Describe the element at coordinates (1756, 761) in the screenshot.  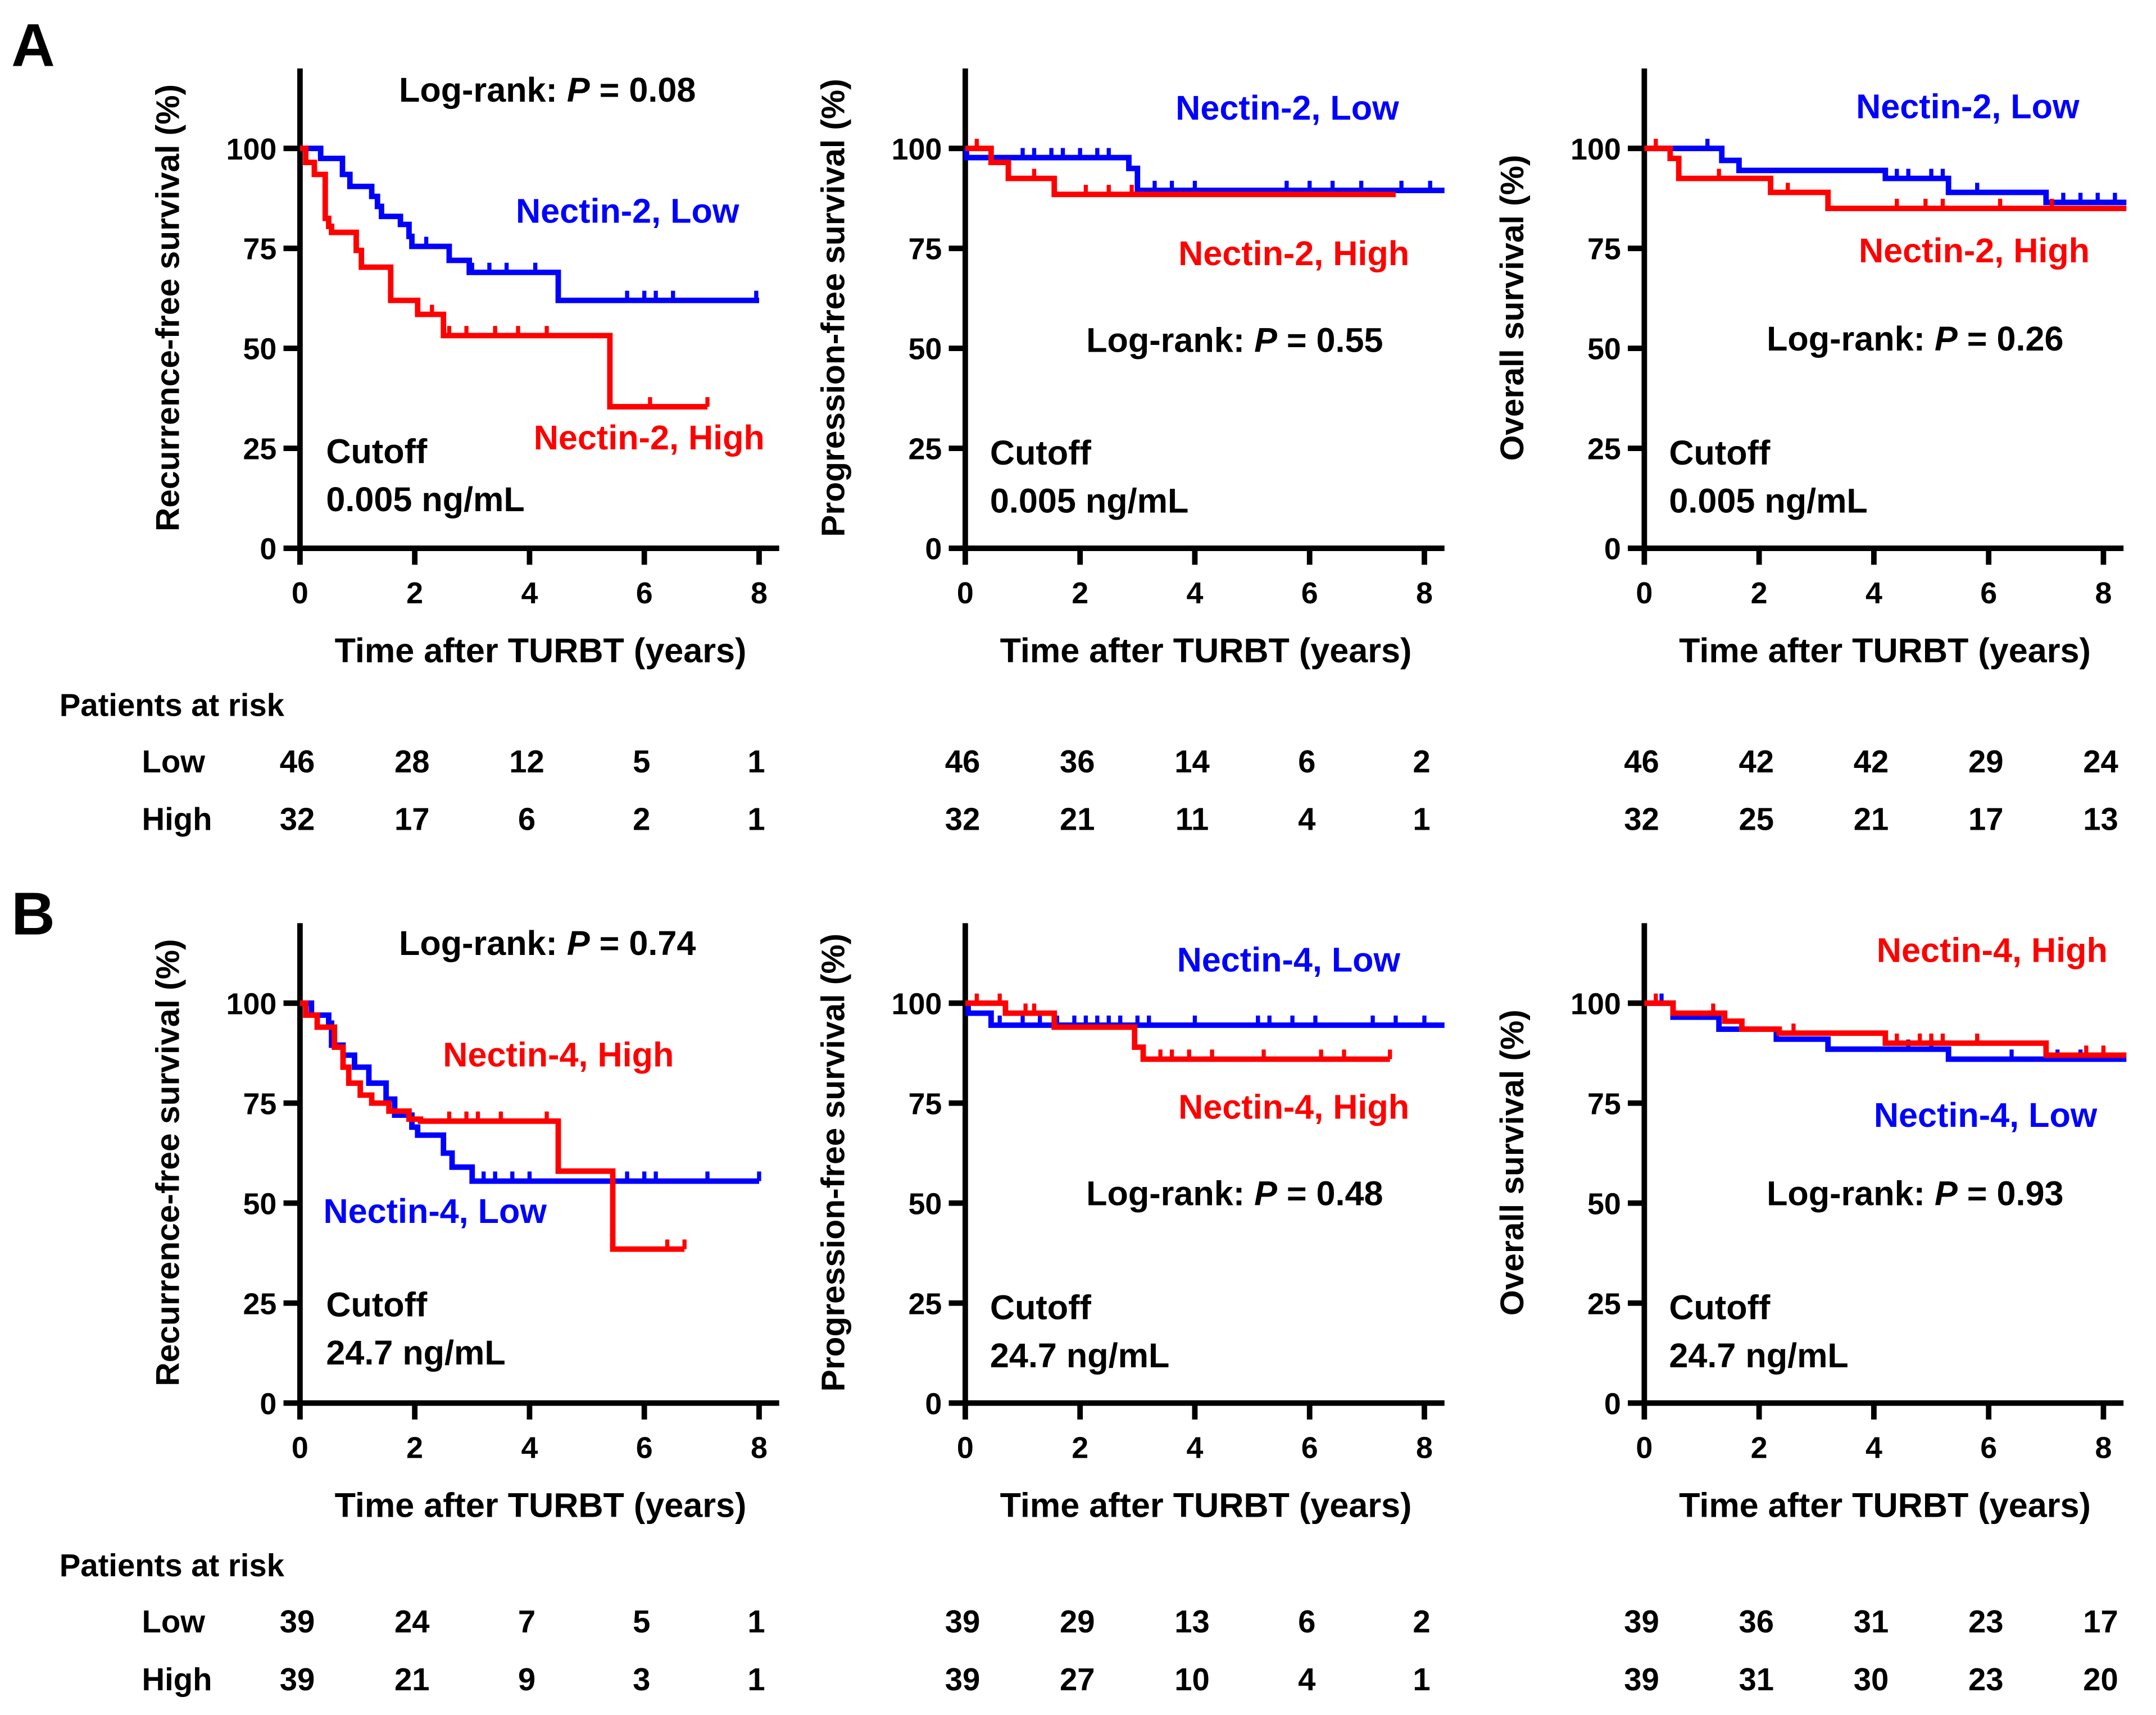
I see `risk-count-low: 42` at that location.